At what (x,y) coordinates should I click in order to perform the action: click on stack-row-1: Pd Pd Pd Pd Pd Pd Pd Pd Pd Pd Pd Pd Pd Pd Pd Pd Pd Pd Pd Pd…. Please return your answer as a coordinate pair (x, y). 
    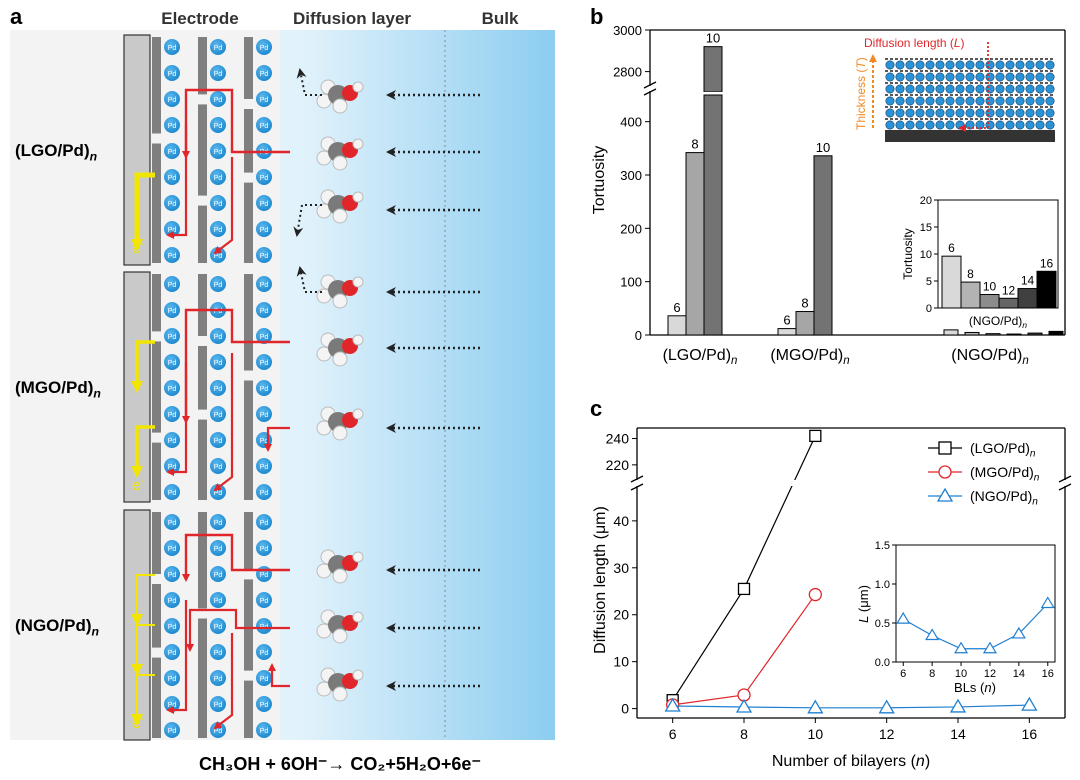
    Looking at the image, I should click on (247, 150).